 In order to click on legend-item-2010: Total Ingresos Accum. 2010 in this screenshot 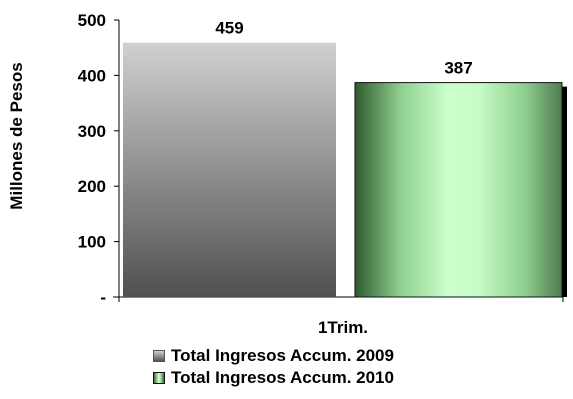, I will do `click(273, 378)`.